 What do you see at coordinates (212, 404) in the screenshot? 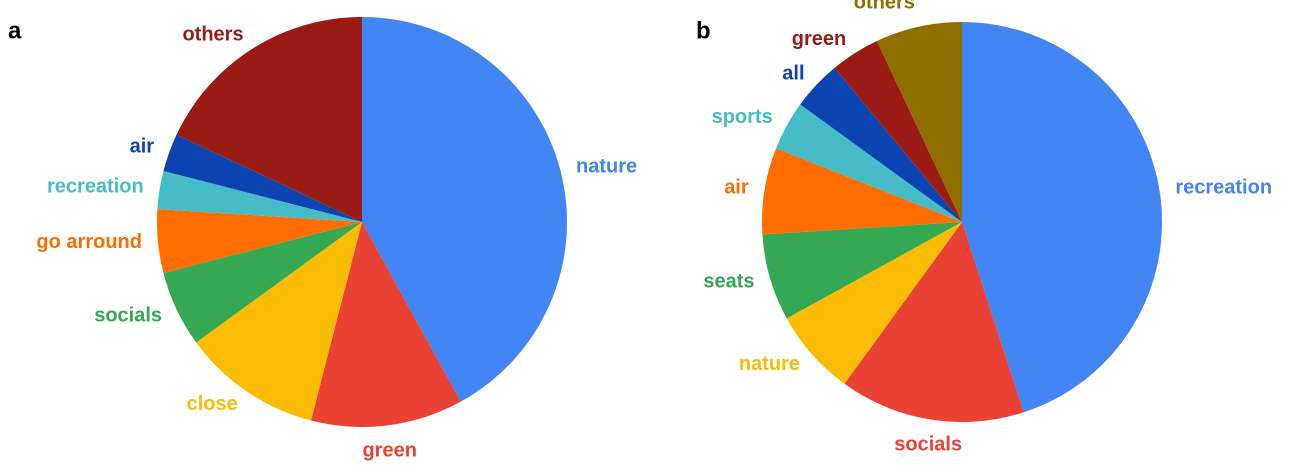
I see `slice-label: close` at bounding box center [212, 404].